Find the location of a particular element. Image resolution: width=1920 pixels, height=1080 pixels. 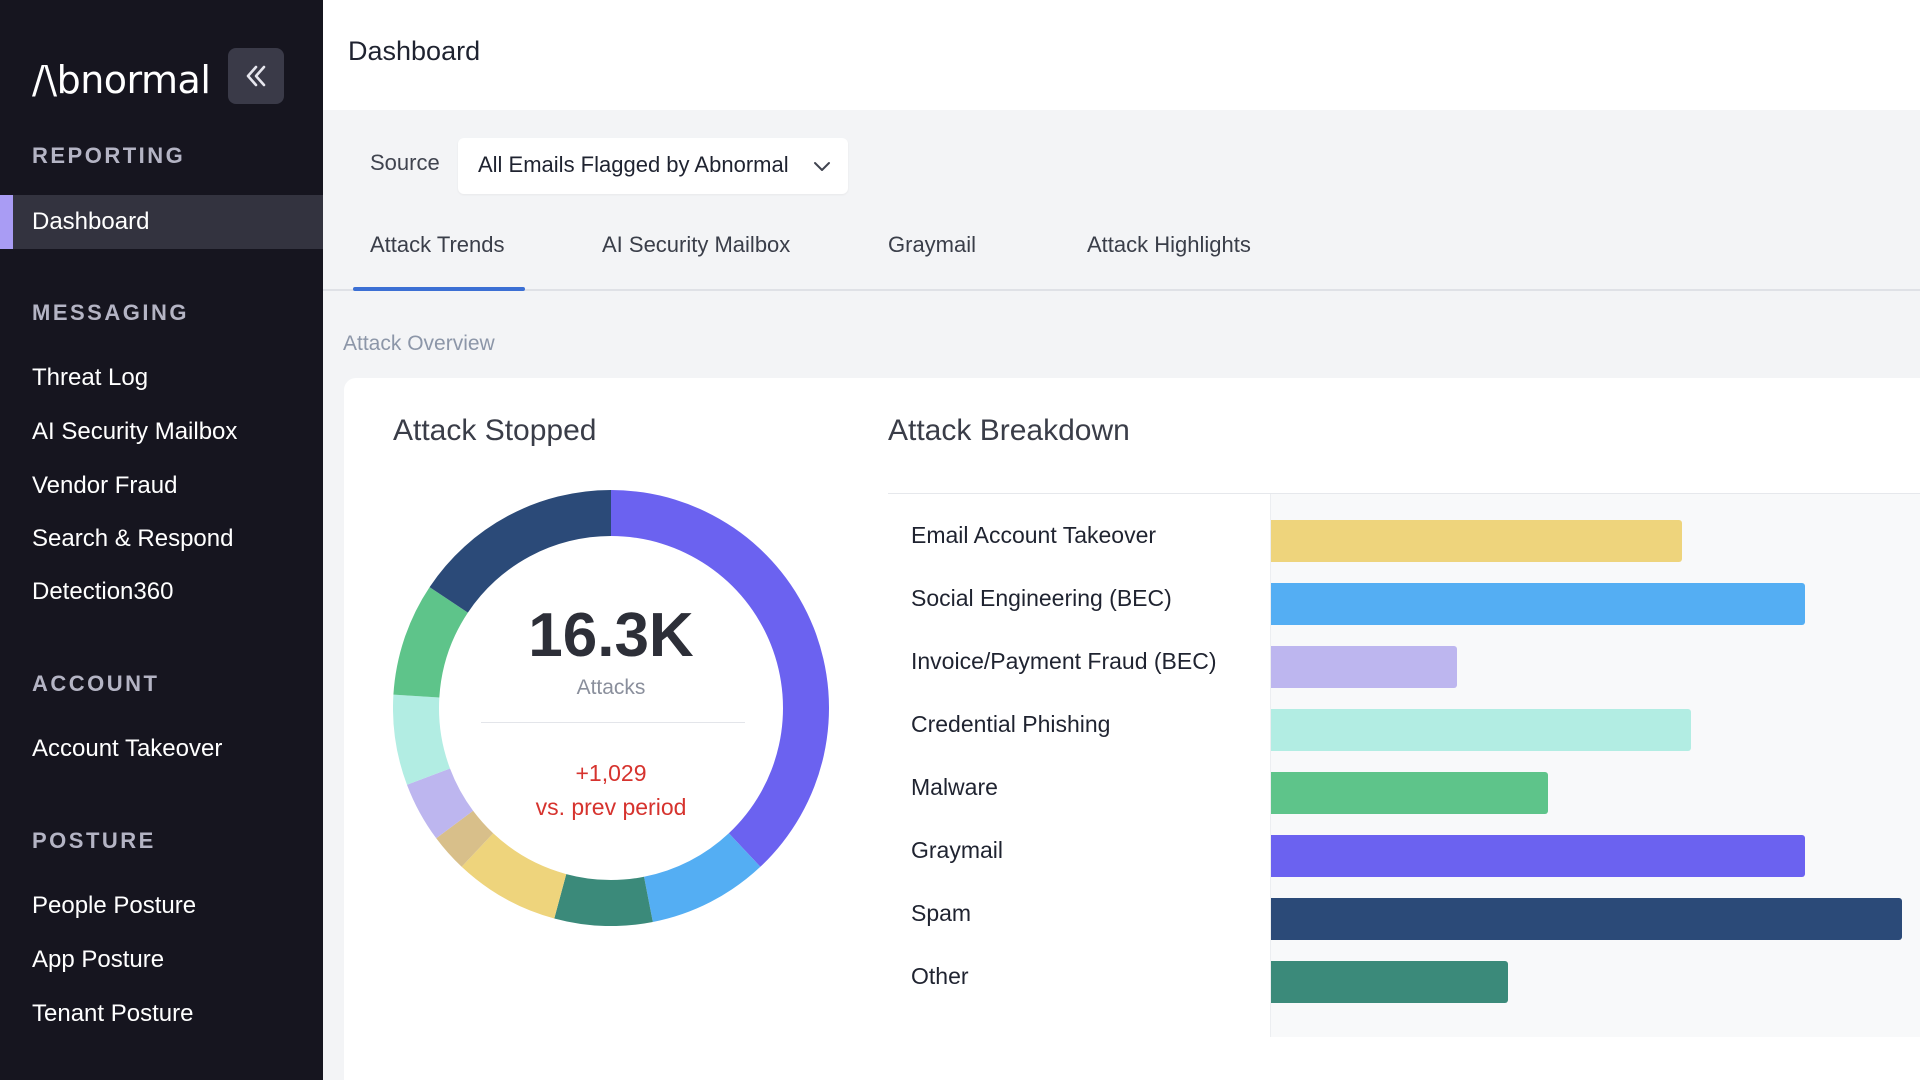

attacks-total-label: Attacks is located at coordinates (611, 687).